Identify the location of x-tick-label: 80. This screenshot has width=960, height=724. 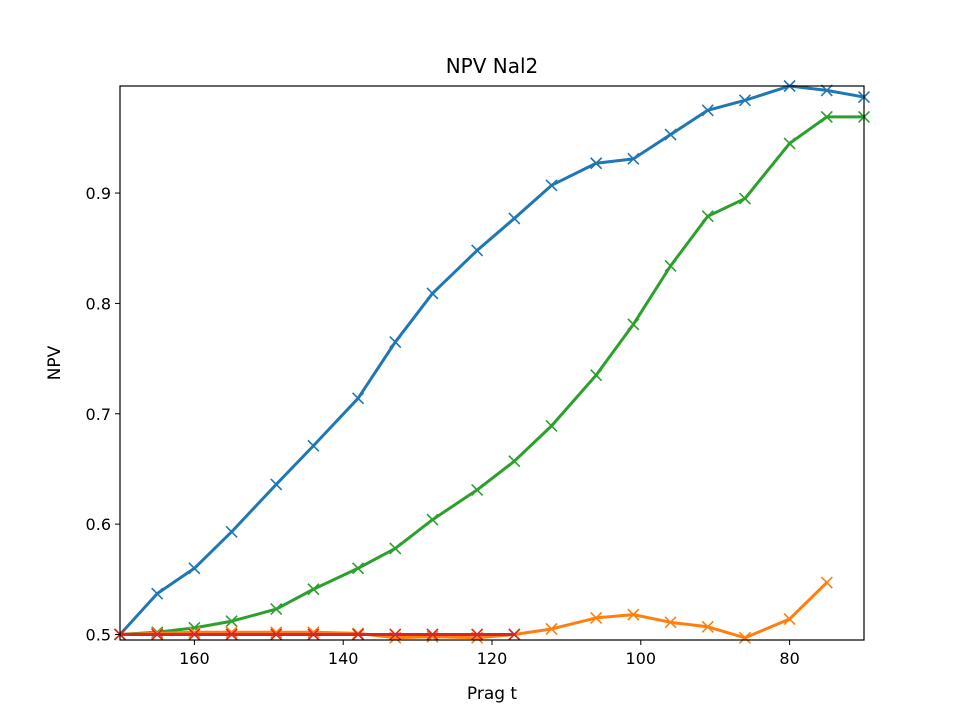
(789, 658).